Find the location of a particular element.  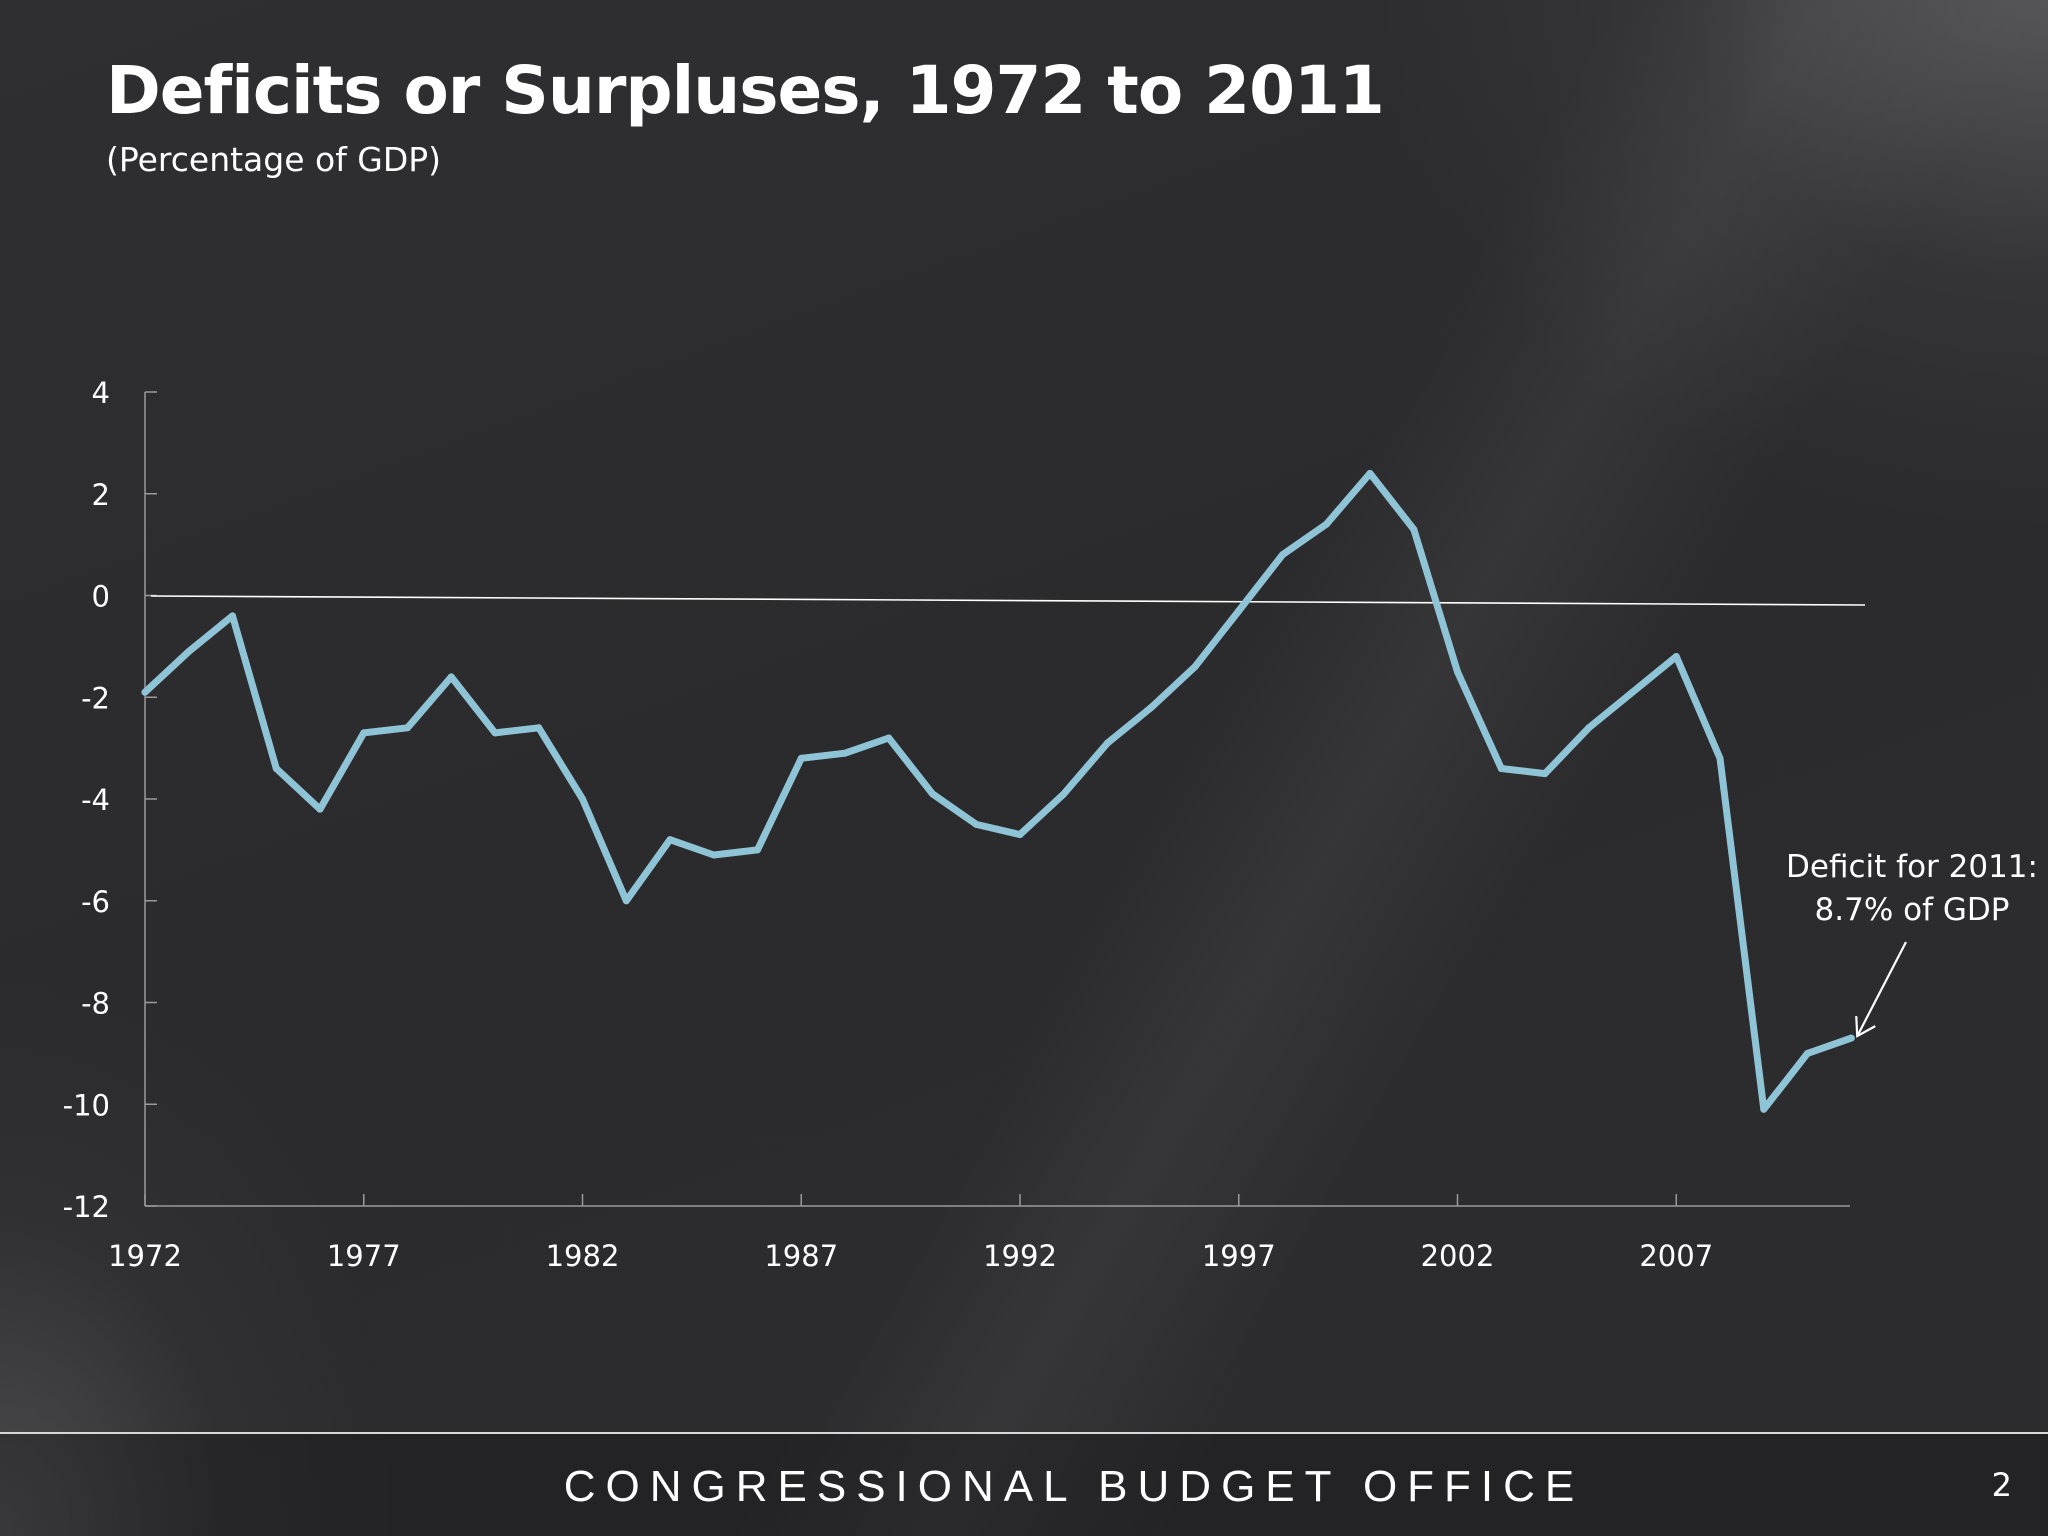

x-tick-label: 2002 is located at coordinates (1458, 1256).